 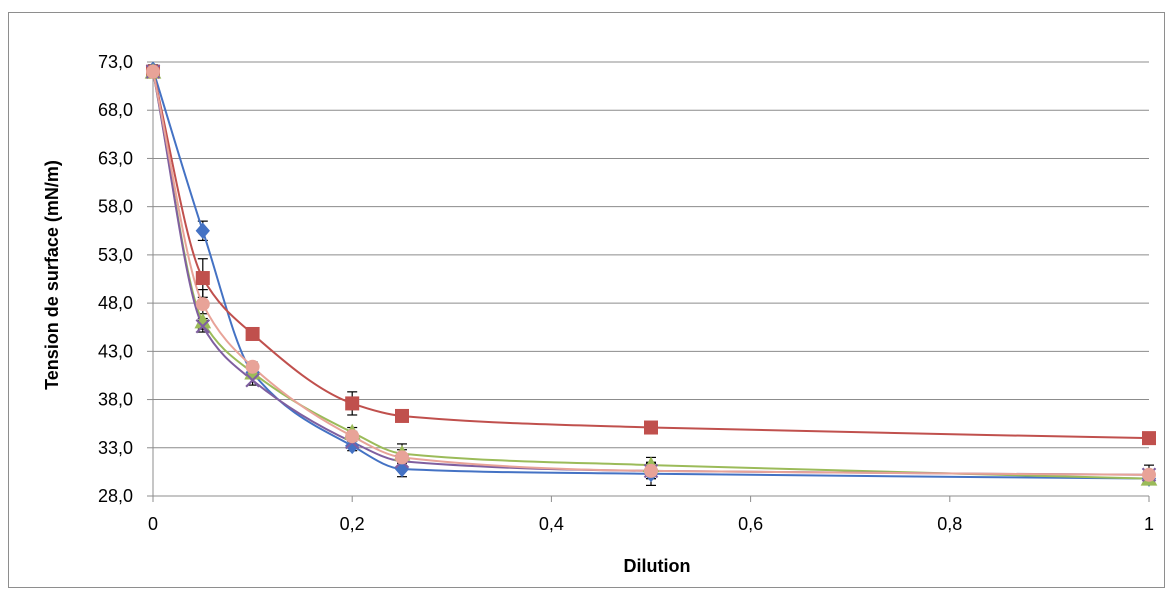 I want to click on x-tick-labels: 0 0,2 0,4 0,6 0,8 1, so click(x=651, y=524).